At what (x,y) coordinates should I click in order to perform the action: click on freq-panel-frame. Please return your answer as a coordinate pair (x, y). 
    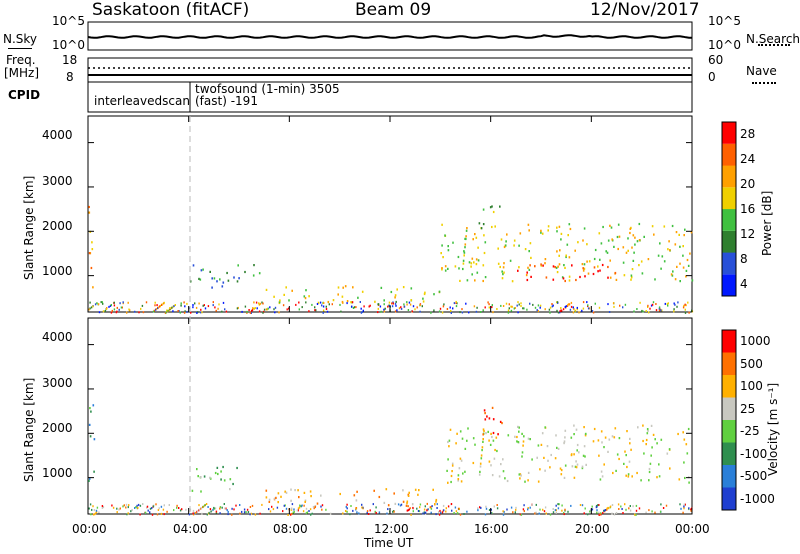
    Looking at the image, I should click on (390, 70).